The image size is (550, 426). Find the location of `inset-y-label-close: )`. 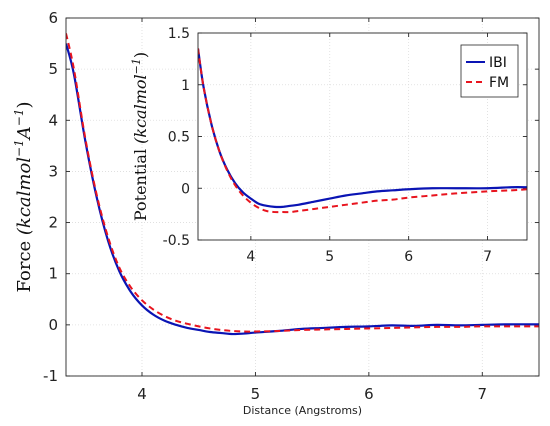

inset-y-label-close: ) is located at coordinates (140, 55).